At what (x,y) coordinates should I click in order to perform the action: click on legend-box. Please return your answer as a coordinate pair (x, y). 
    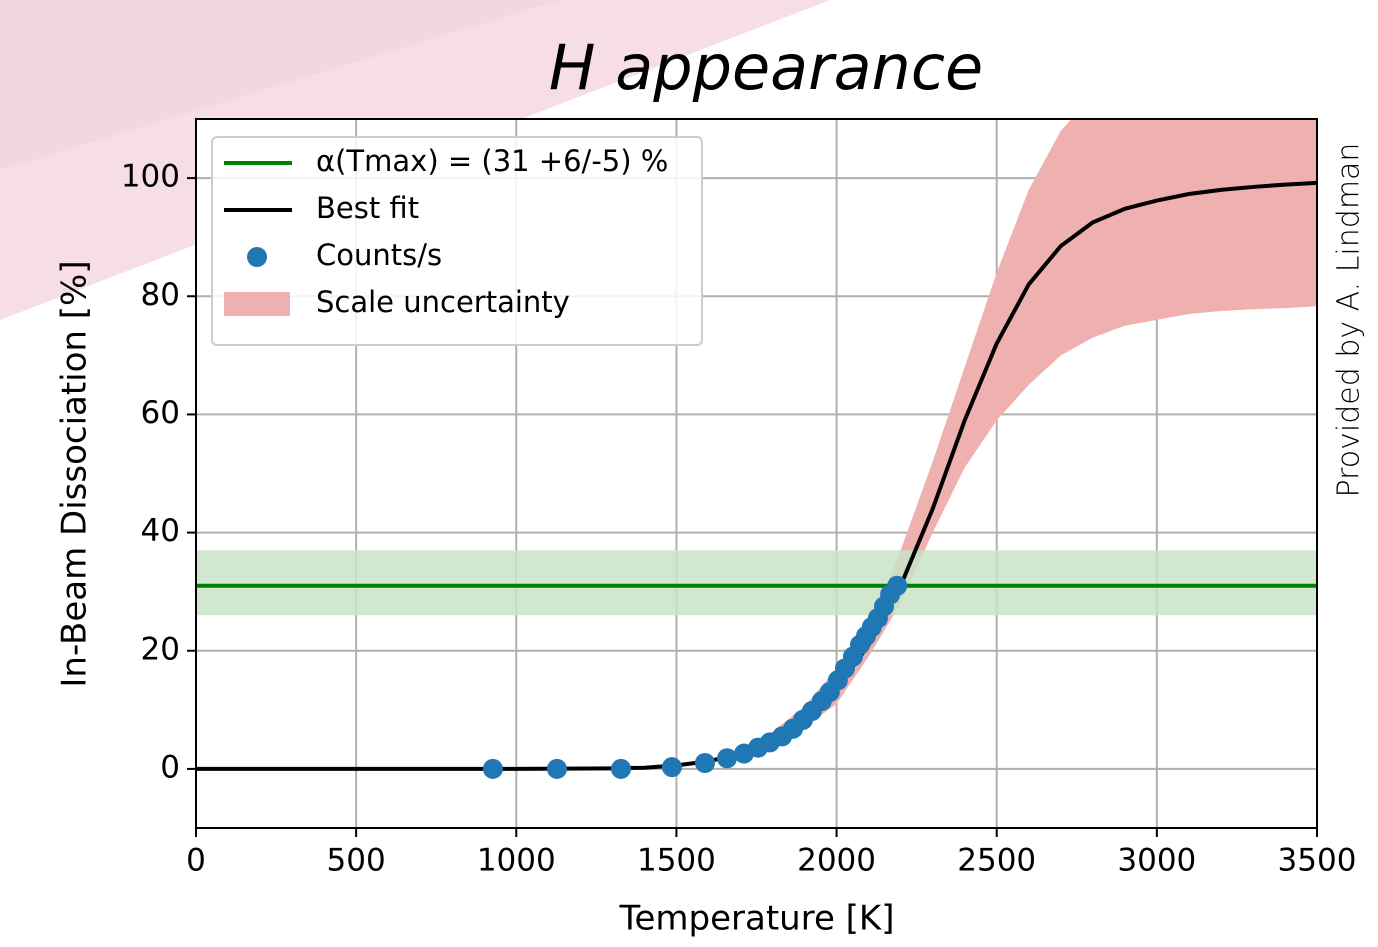
    Looking at the image, I should click on (457, 241).